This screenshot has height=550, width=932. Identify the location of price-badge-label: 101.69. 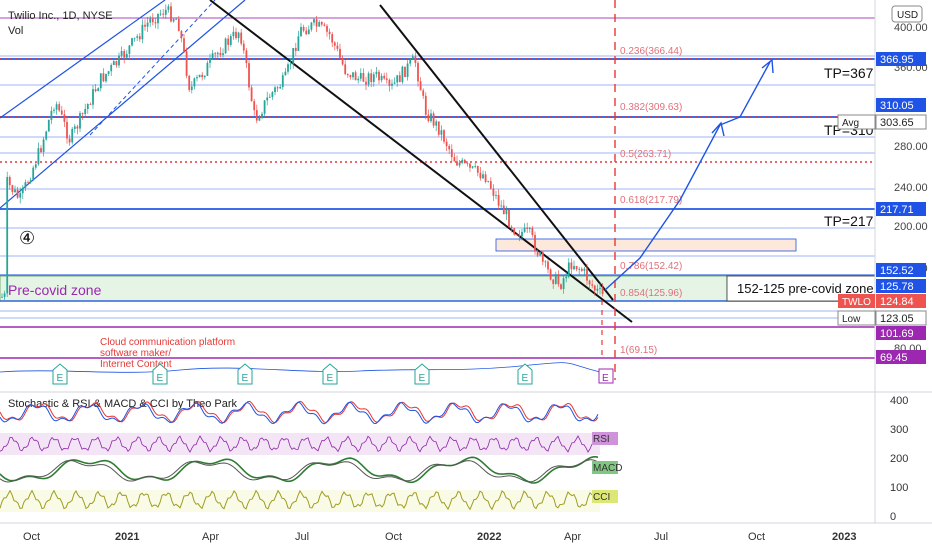
(897, 334).